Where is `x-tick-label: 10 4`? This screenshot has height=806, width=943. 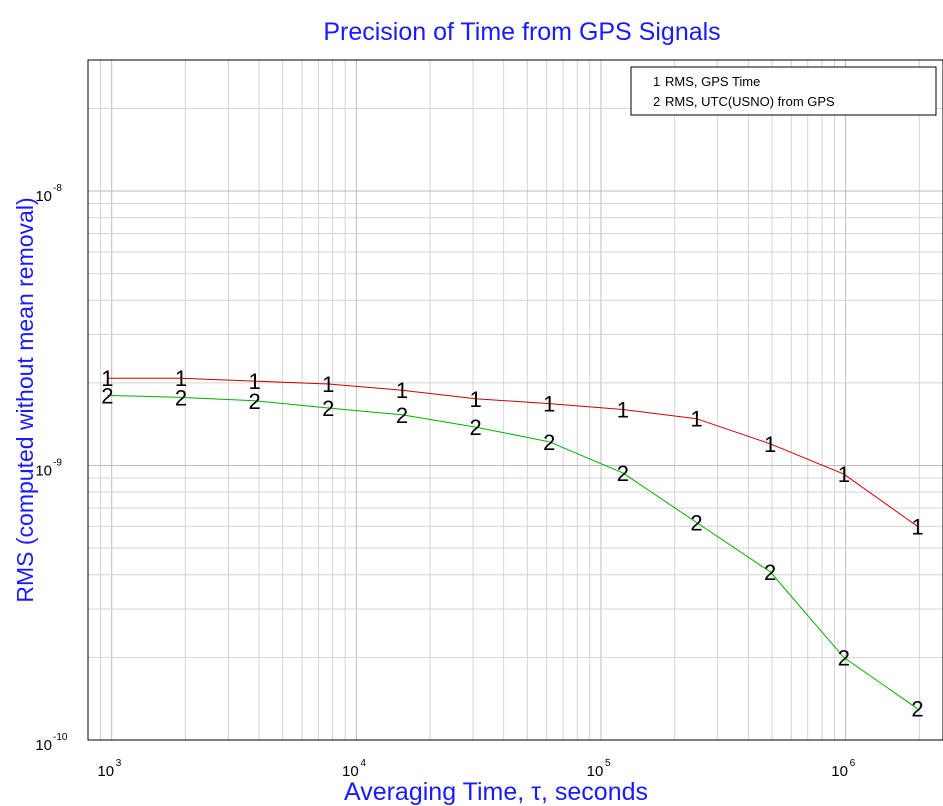 x-tick-label: 10 4 is located at coordinates (354, 769).